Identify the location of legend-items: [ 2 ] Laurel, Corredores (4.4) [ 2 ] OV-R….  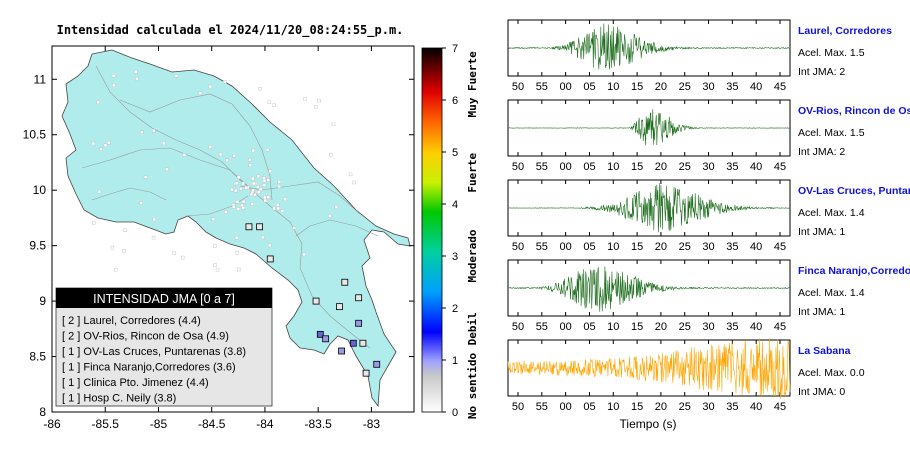
(154, 360).